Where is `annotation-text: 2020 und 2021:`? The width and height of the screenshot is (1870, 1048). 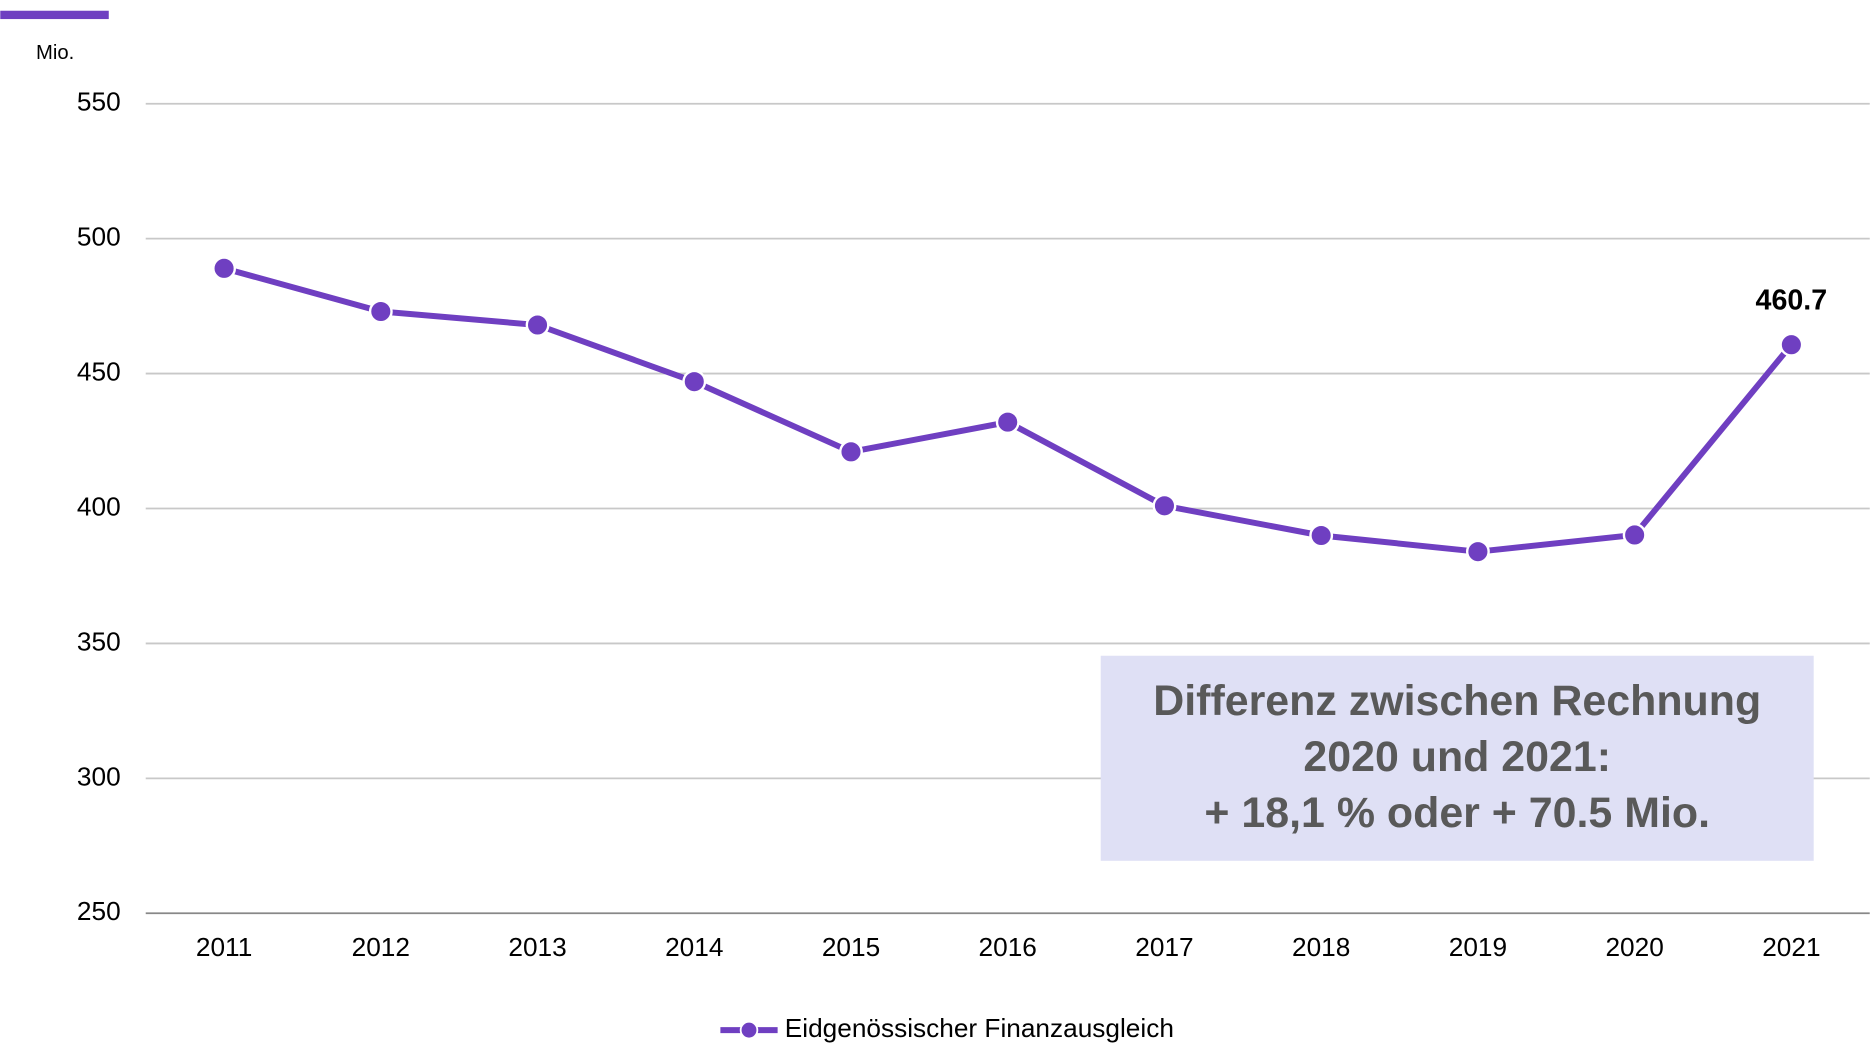
annotation-text: 2020 und 2021: is located at coordinates (1457, 757).